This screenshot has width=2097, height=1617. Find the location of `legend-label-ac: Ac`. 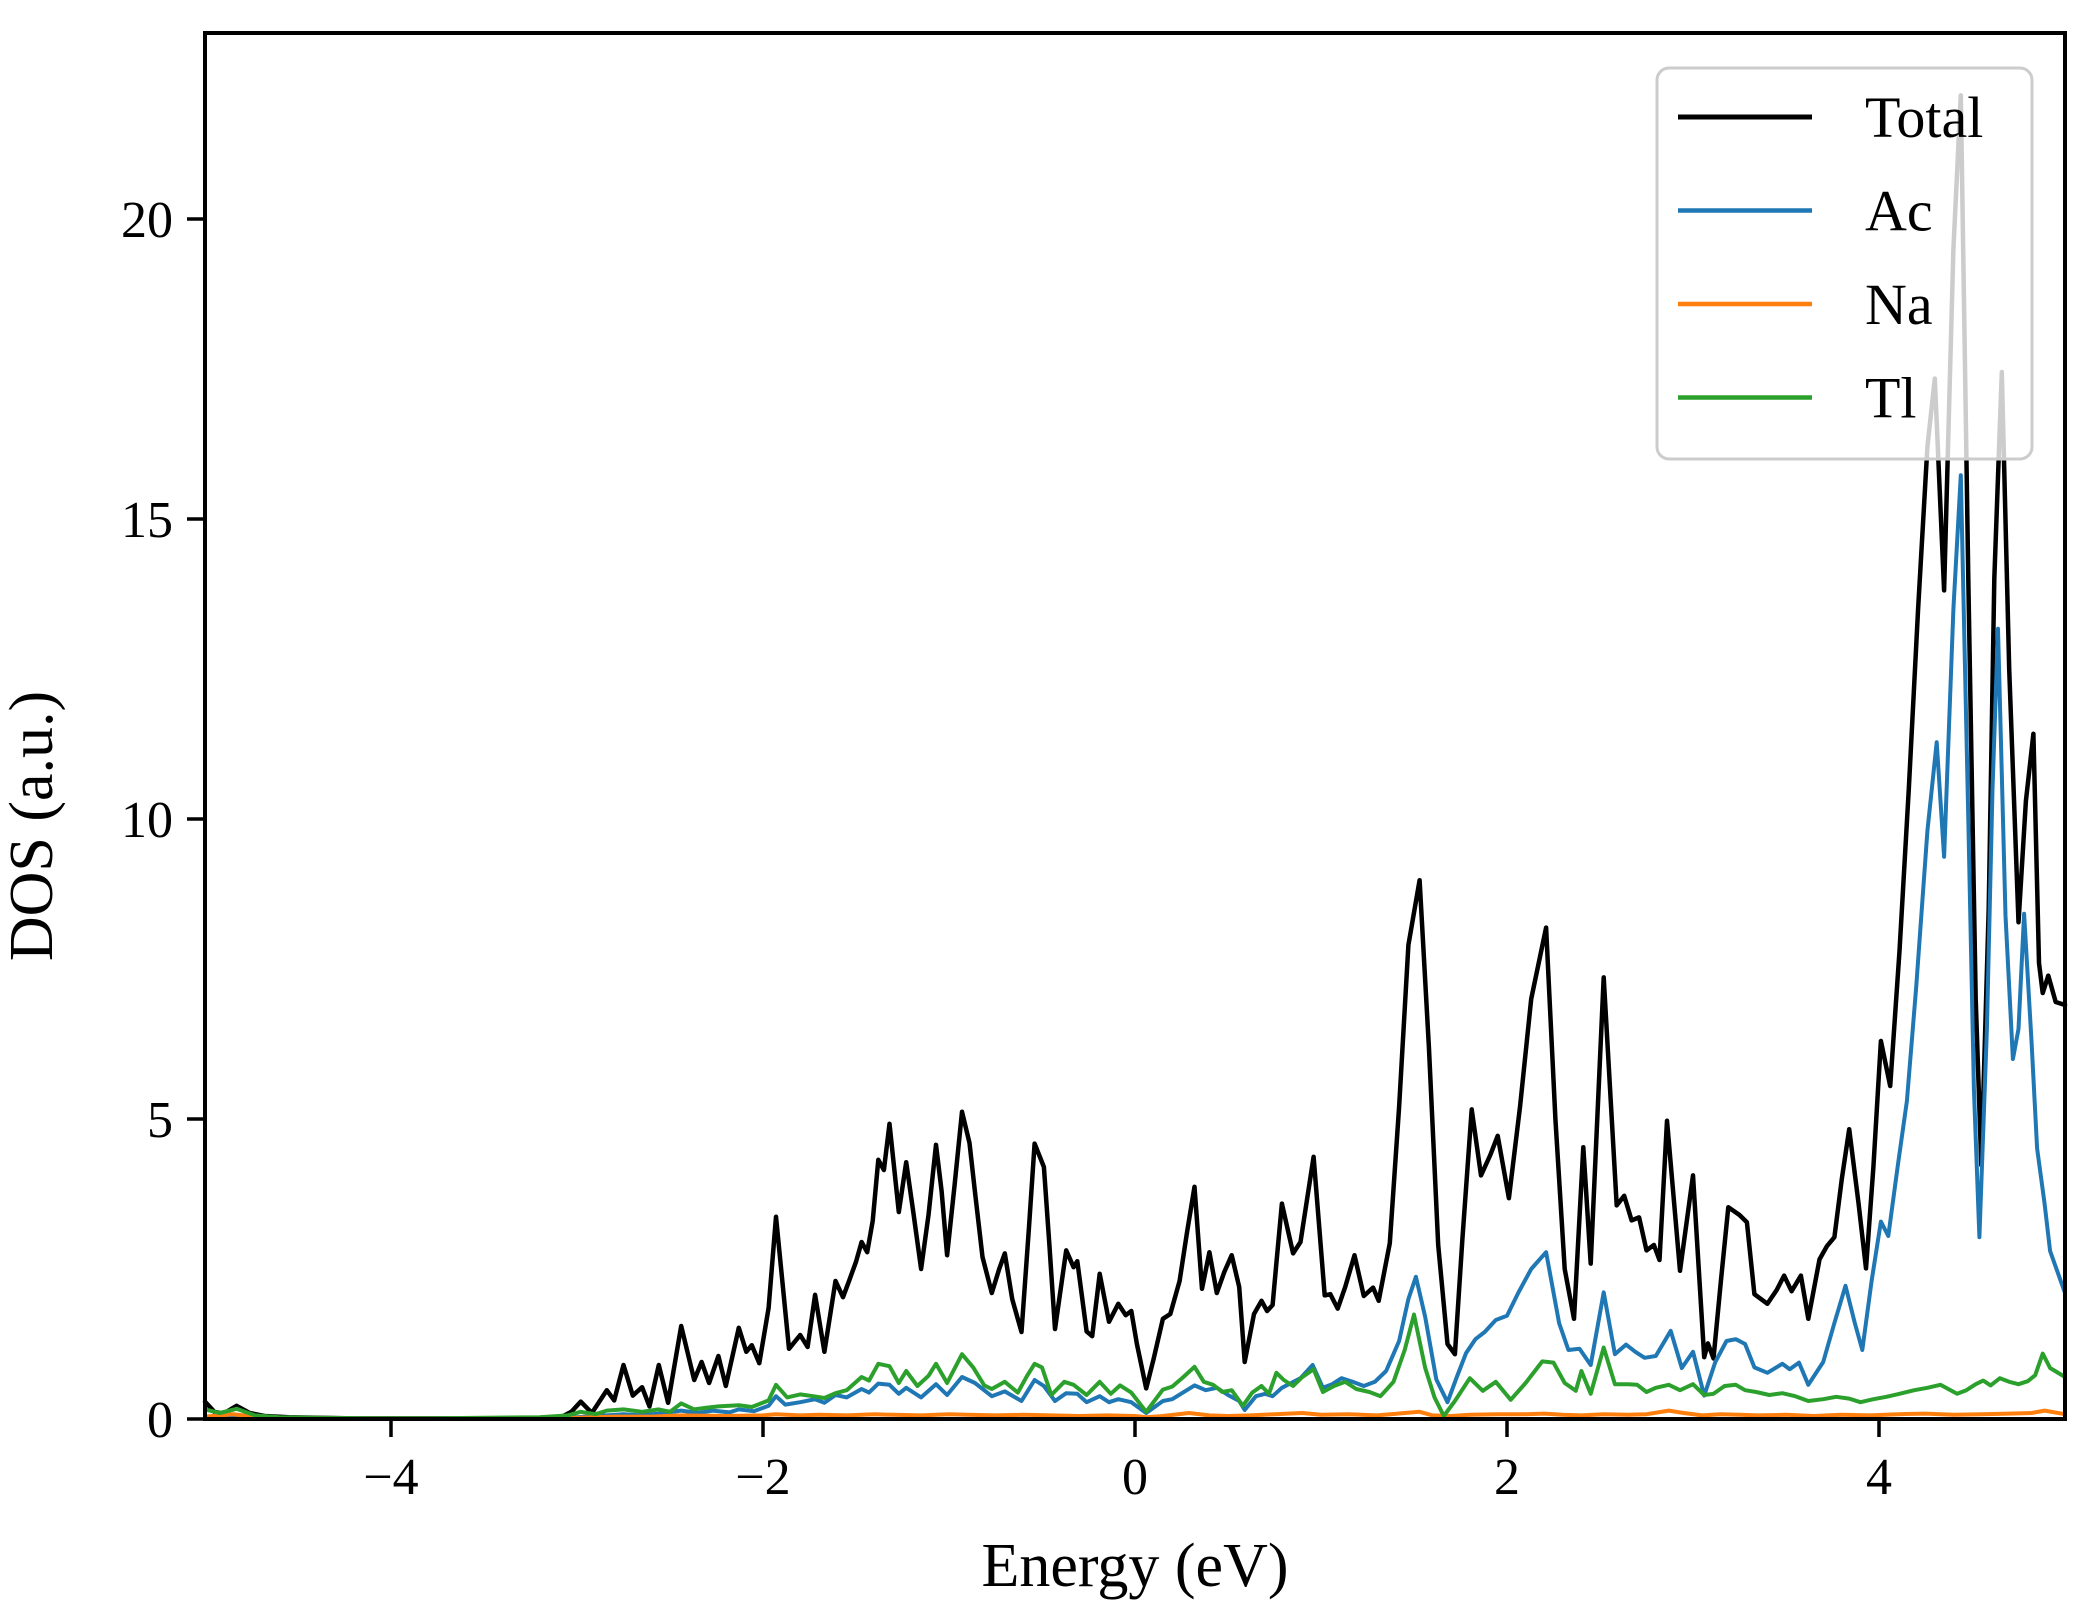

legend-label-ac: Ac is located at coordinates (1899, 211).